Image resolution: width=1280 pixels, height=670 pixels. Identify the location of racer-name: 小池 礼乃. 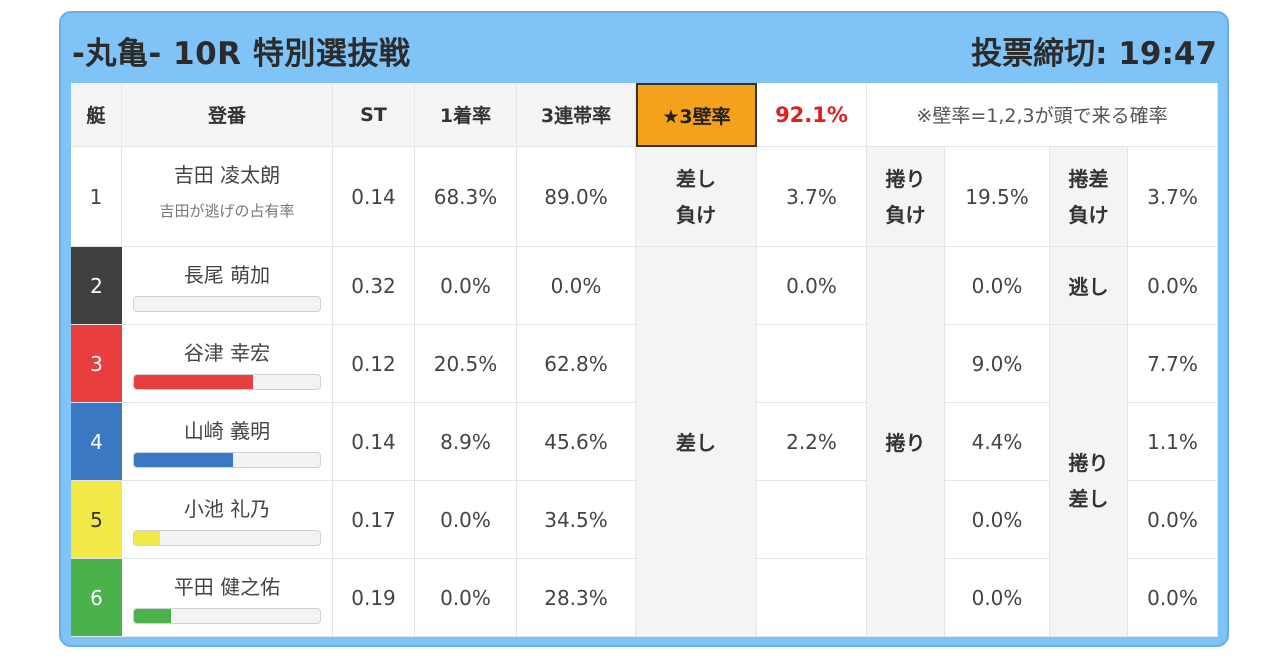
(227, 509).